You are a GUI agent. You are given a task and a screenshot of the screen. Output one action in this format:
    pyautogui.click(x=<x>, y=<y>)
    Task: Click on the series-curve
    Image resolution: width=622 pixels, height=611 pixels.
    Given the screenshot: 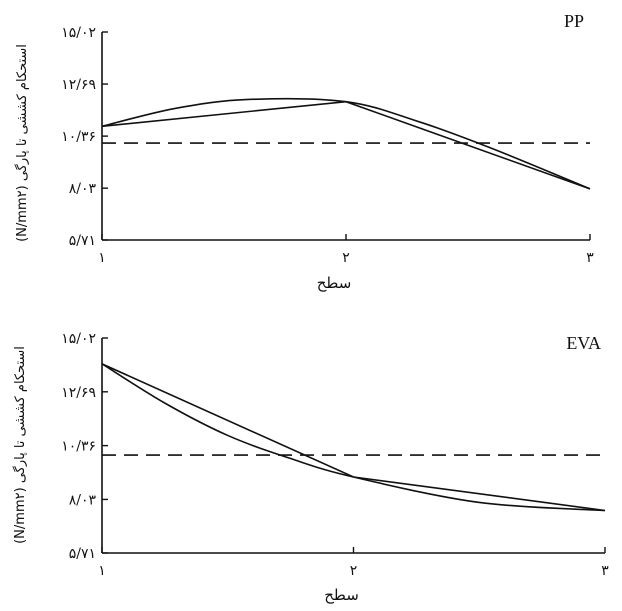 What is the action you would take?
    pyautogui.click(x=346, y=143)
    